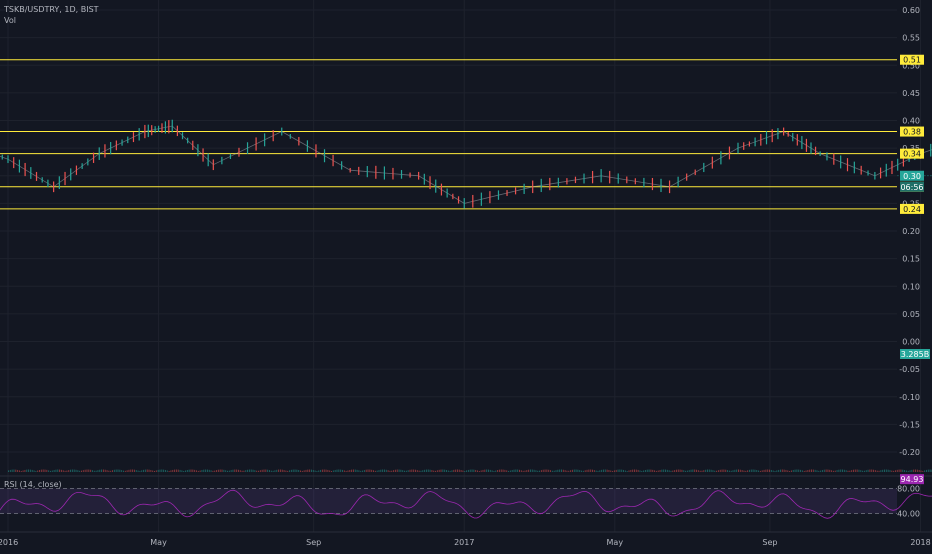 The height and width of the screenshot is (554, 932). Describe the element at coordinates (33, 484) in the screenshot. I see `rsi-label: RSI (14, close)` at that location.